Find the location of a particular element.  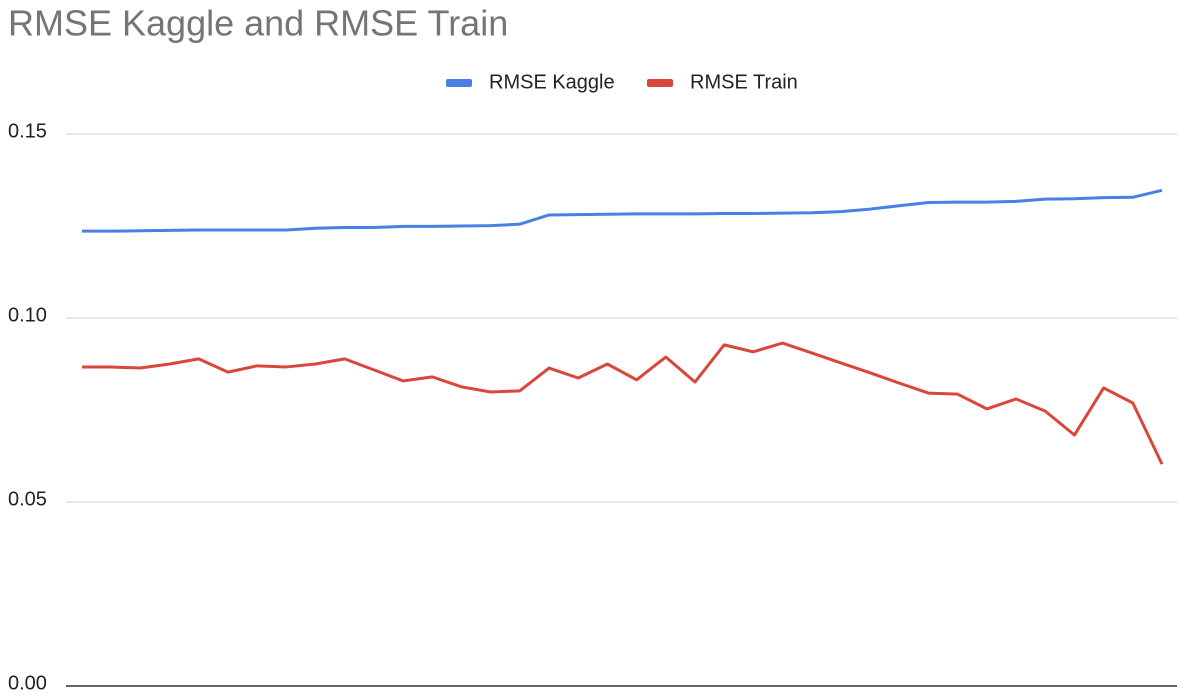

legend-label: RMSE Kaggle is located at coordinates (552, 82).